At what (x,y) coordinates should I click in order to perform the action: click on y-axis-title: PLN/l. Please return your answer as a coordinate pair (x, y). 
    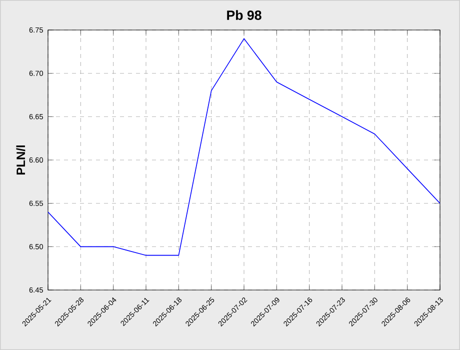
    Looking at the image, I should click on (21, 160).